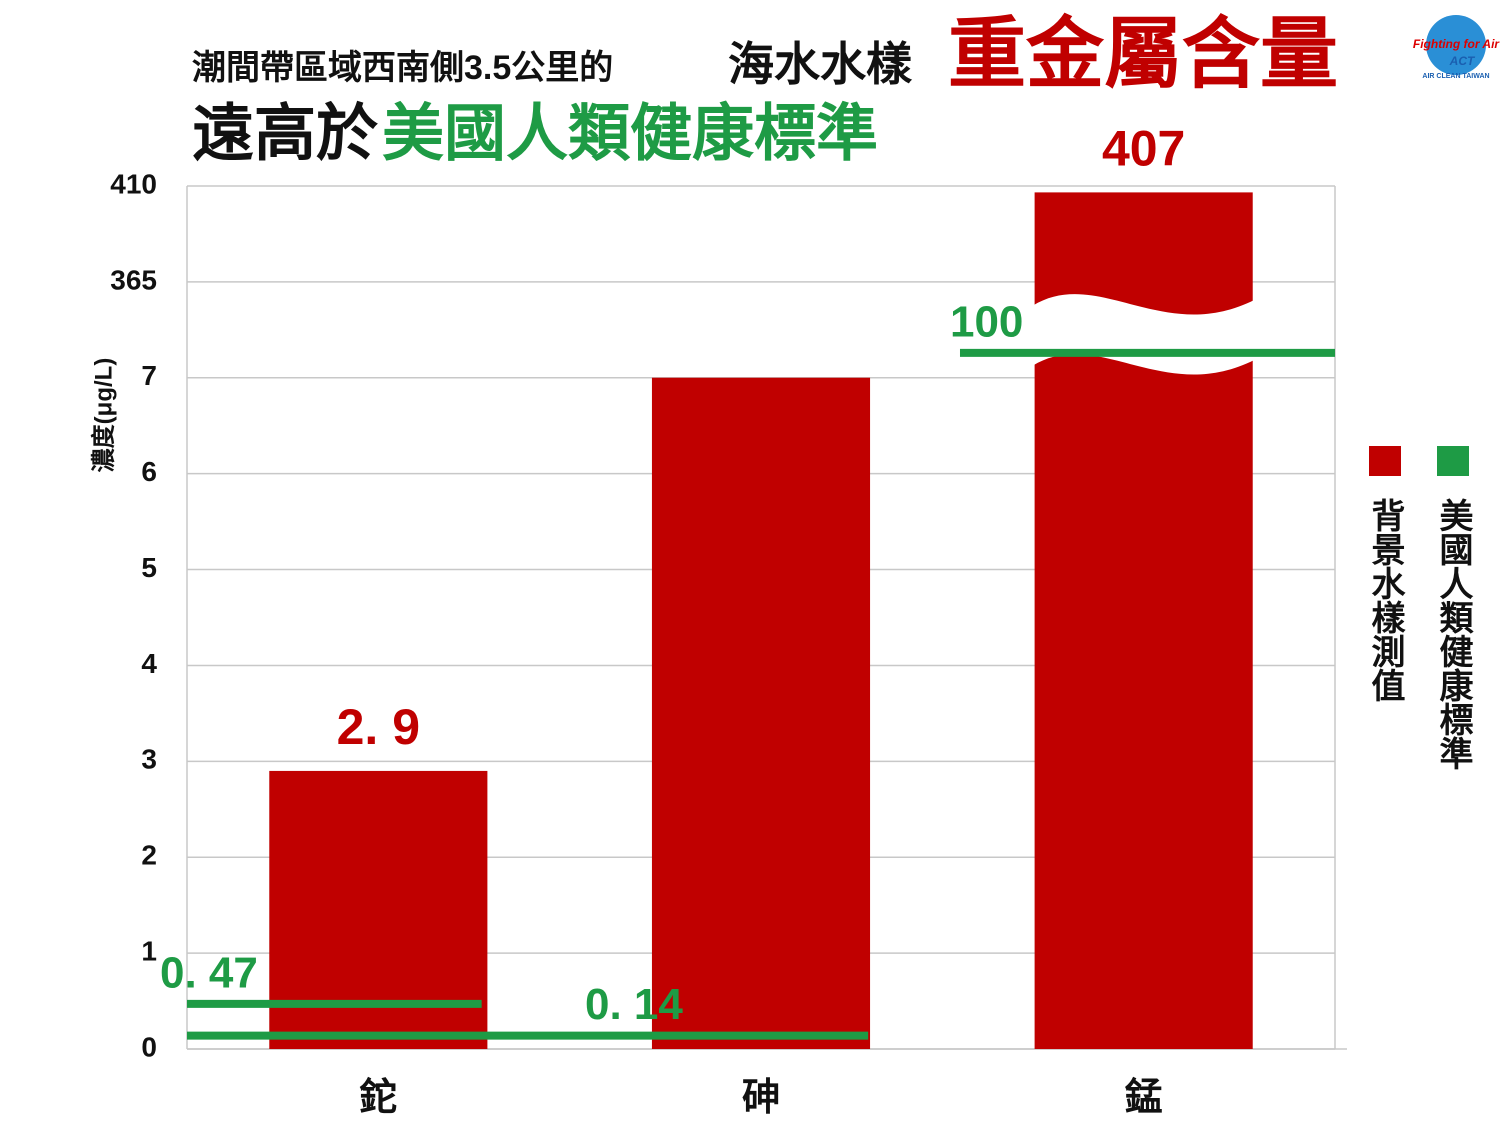 Image resolution: width=1512 pixels, height=1134 pixels. I want to click on logo-text: Fighting for Air, so click(1457, 44).